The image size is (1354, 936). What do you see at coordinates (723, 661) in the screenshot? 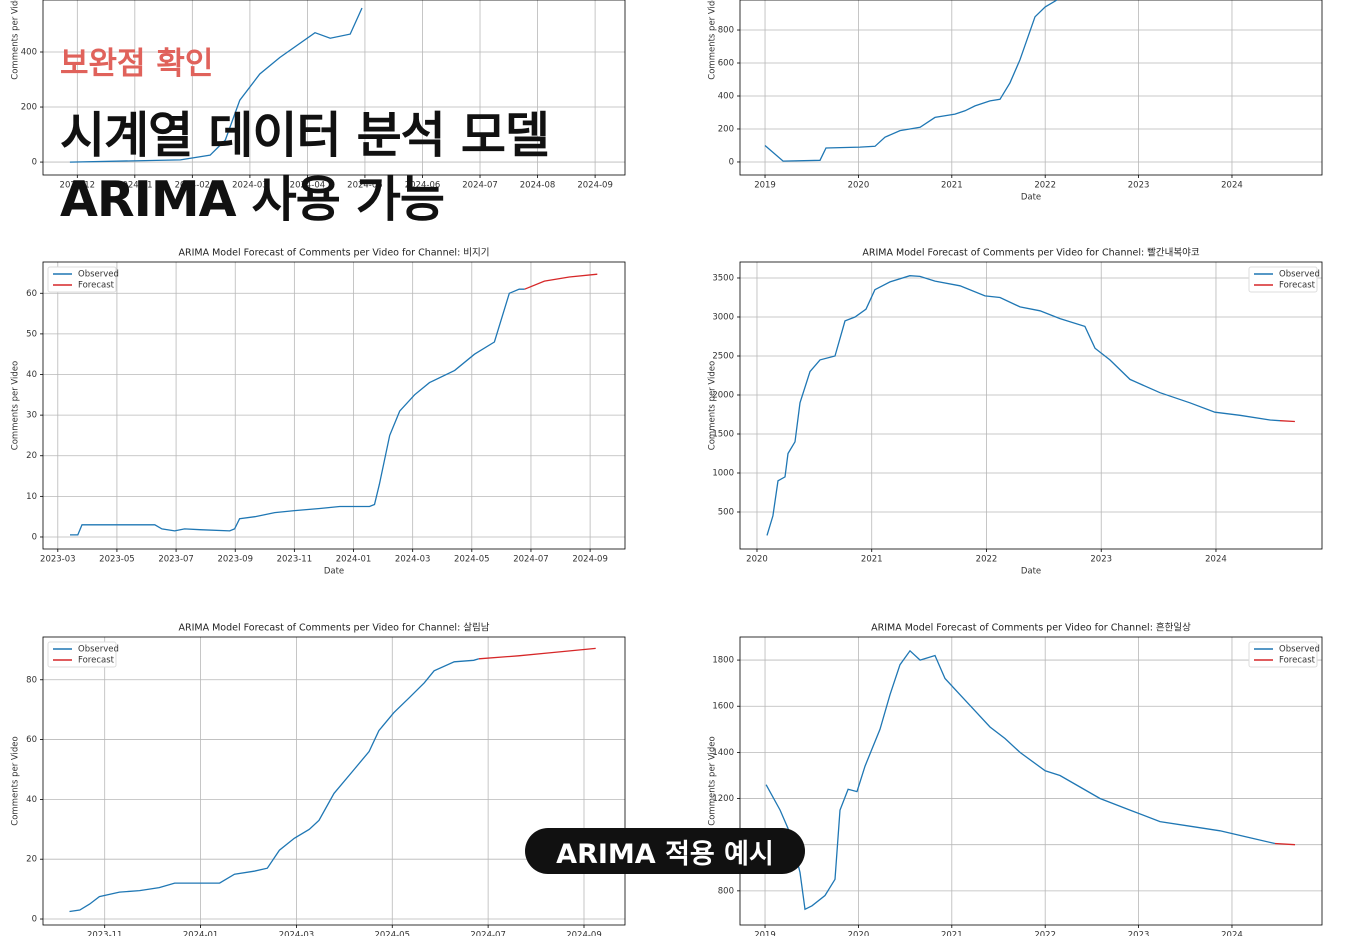
I see `y-tick-label: 1800` at bounding box center [723, 661].